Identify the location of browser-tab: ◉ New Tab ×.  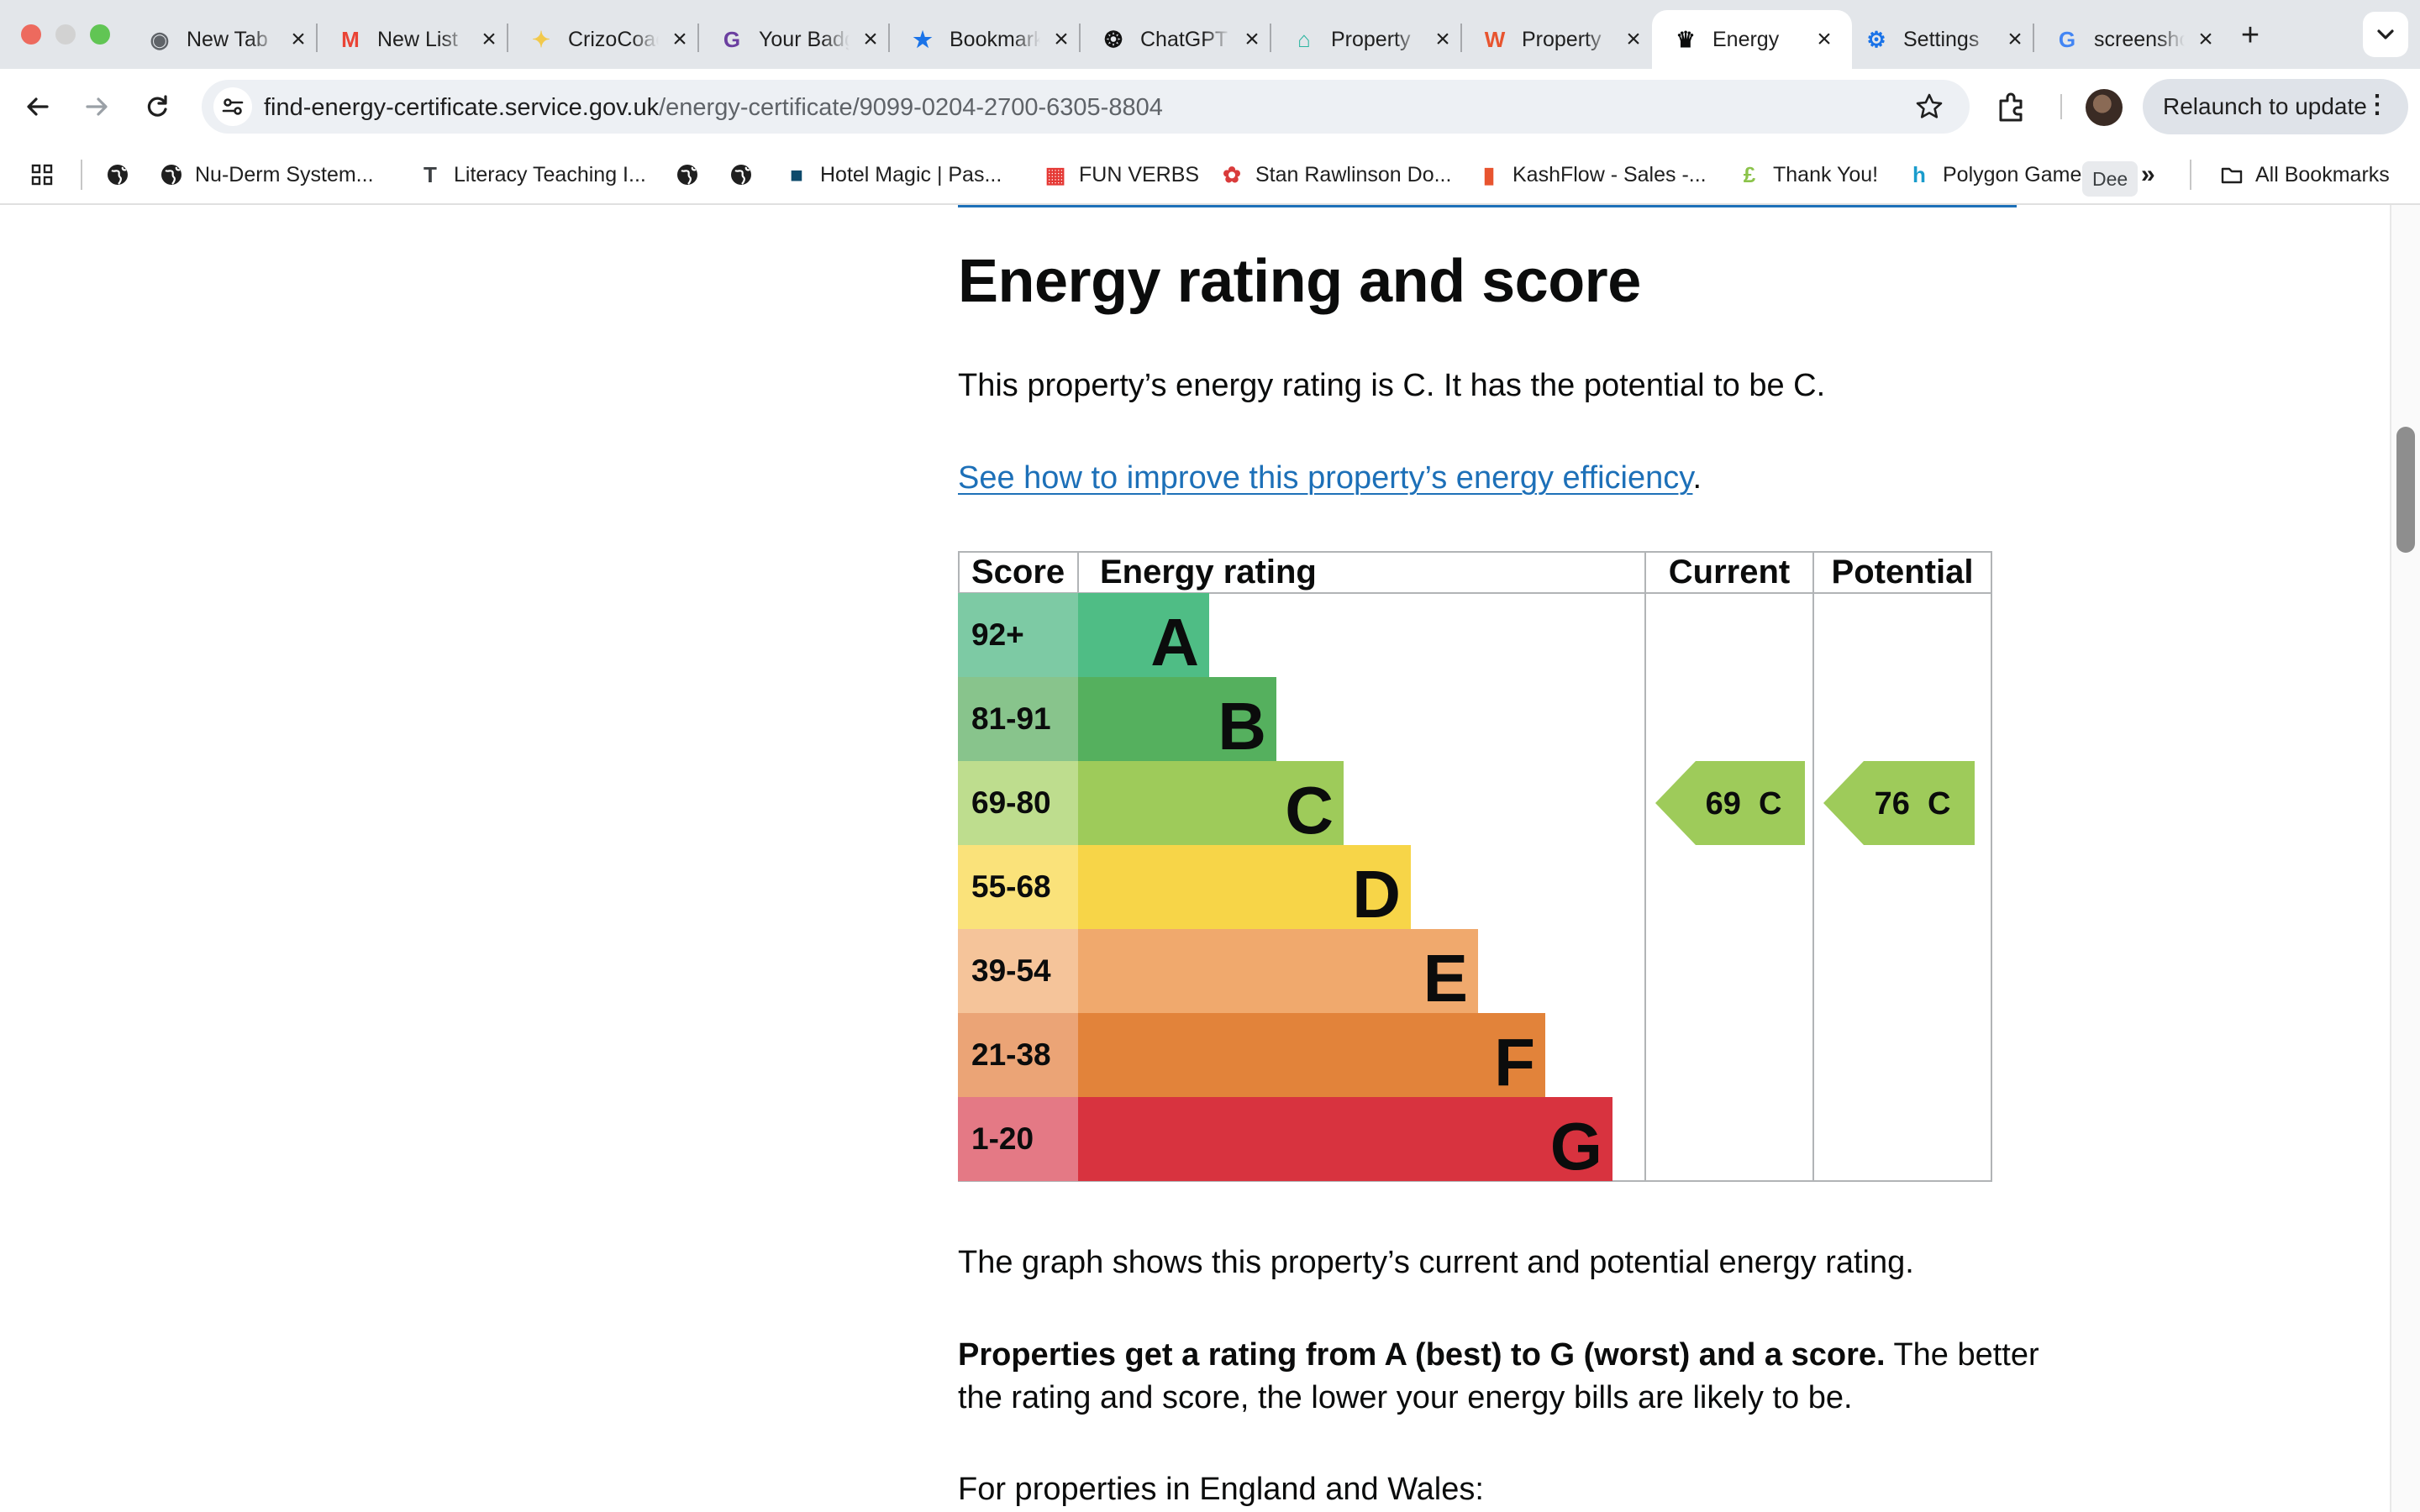
(226, 39).